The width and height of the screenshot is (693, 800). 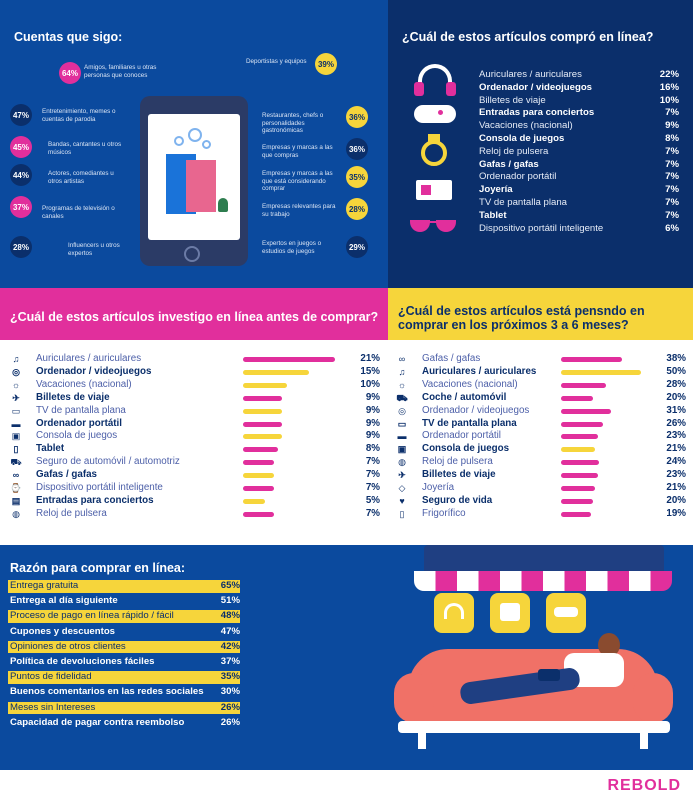 What do you see at coordinates (124, 677) in the screenshot?
I see `reason-row: Puntos de fidelidad 35%` at bounding box center [124, 677].